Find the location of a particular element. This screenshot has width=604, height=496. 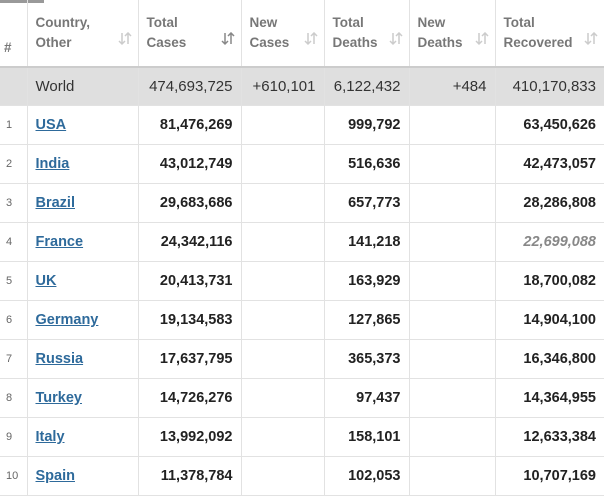

total-recovered-cell: 28,286,808 is located at coordinates (549, 203).